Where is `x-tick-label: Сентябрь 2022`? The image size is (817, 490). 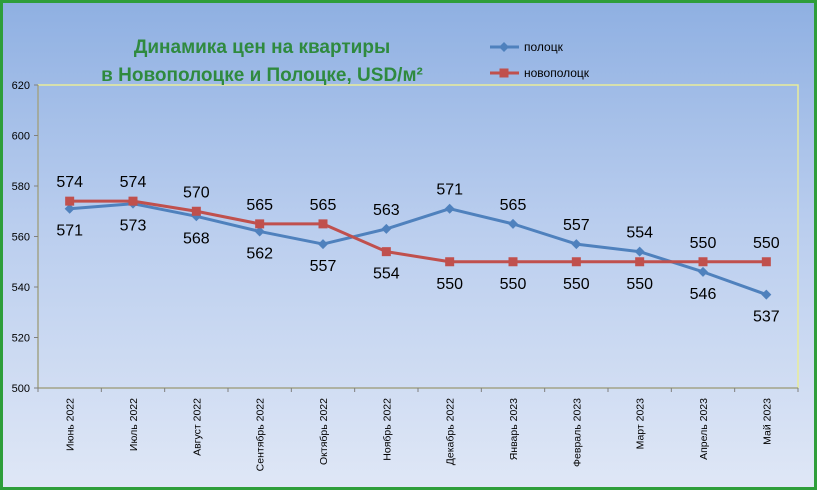 x-tick-label: Сентябрь 2022 is located at coordinates (261, 434).